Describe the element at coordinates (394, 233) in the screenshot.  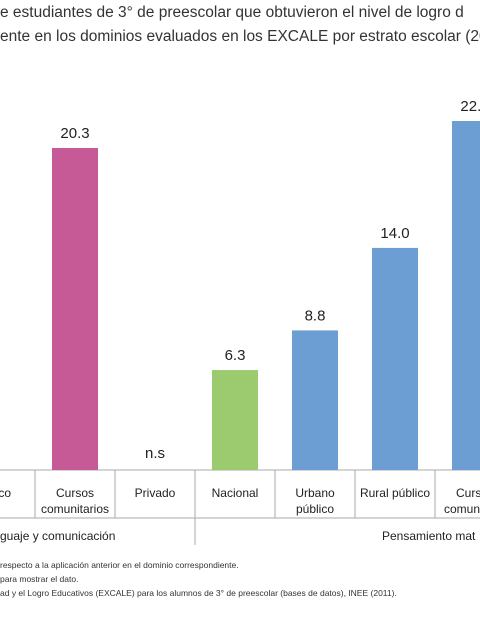
I see `value-label-5: 14.0` at that location.